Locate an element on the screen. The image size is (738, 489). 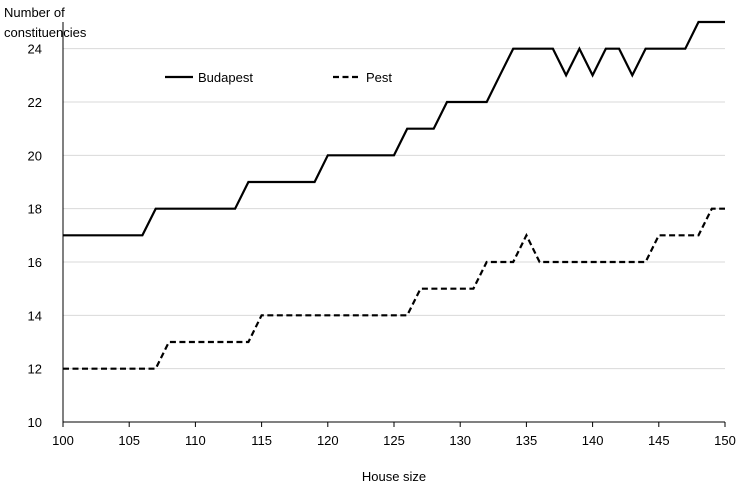
y-tick-label-20: 20 is located at coordinates (35, 155).